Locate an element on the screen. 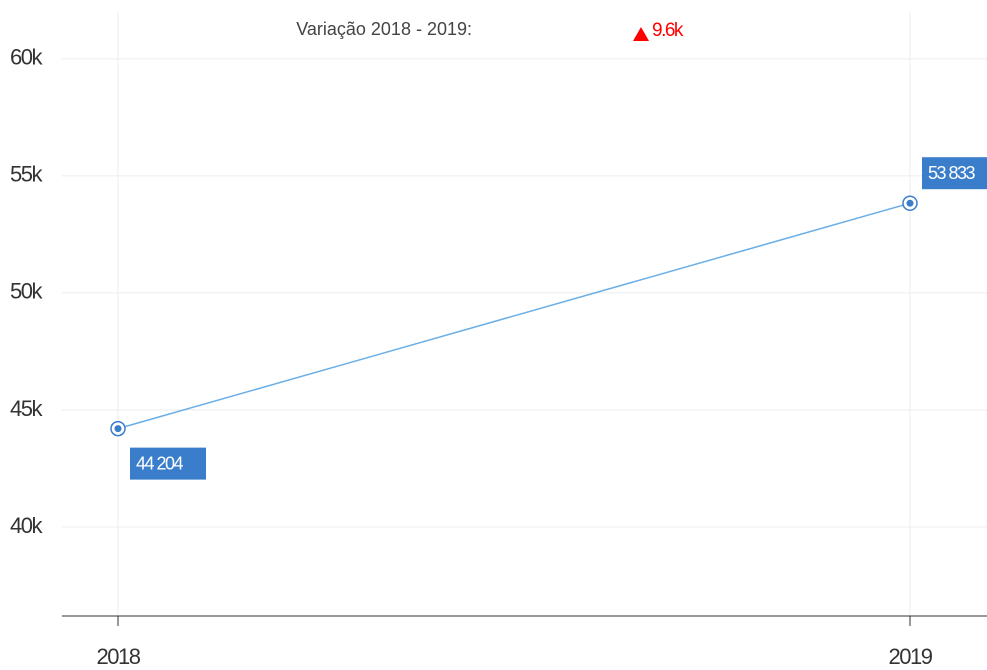 This screenshot has width=987, height=670. value-label: 53 833 is located at coordinates (952, 173).